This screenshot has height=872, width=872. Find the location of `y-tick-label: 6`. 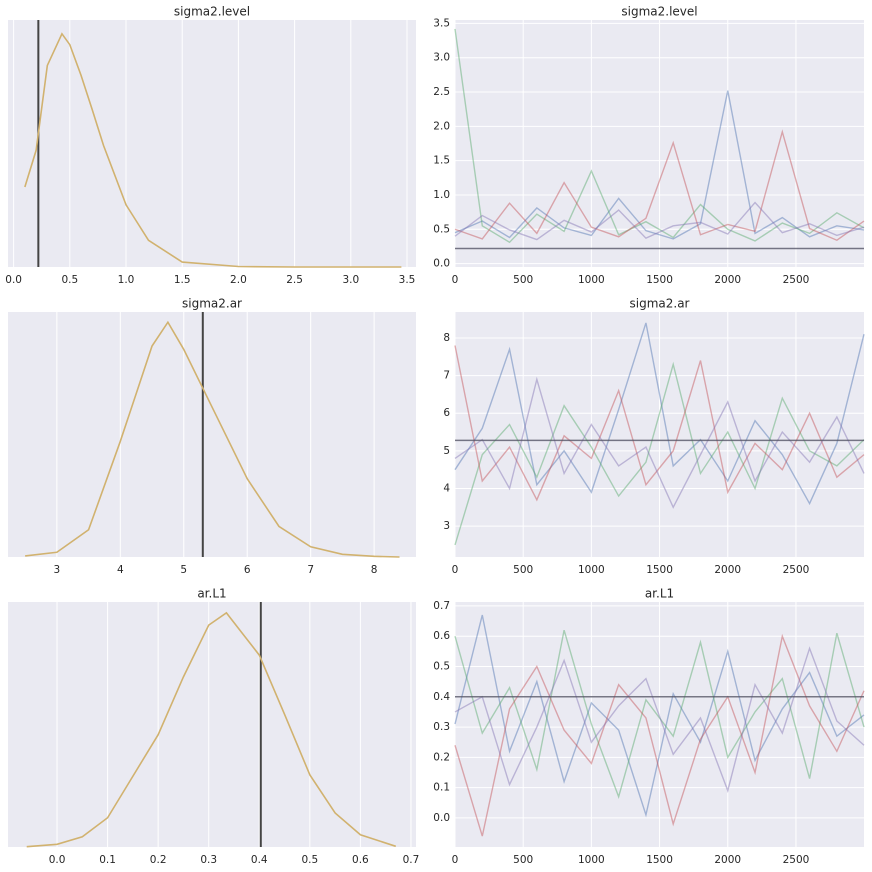

y-tick-label: 6 is located at coordinates (446, 413).